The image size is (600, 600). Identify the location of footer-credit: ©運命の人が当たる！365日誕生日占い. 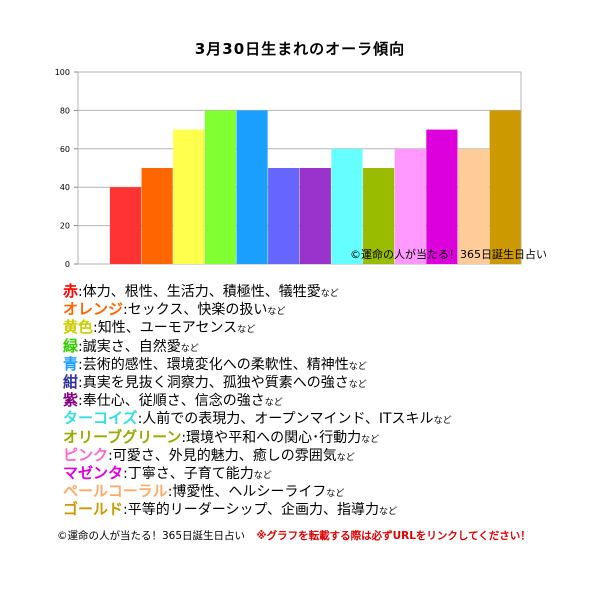
(151, 536).